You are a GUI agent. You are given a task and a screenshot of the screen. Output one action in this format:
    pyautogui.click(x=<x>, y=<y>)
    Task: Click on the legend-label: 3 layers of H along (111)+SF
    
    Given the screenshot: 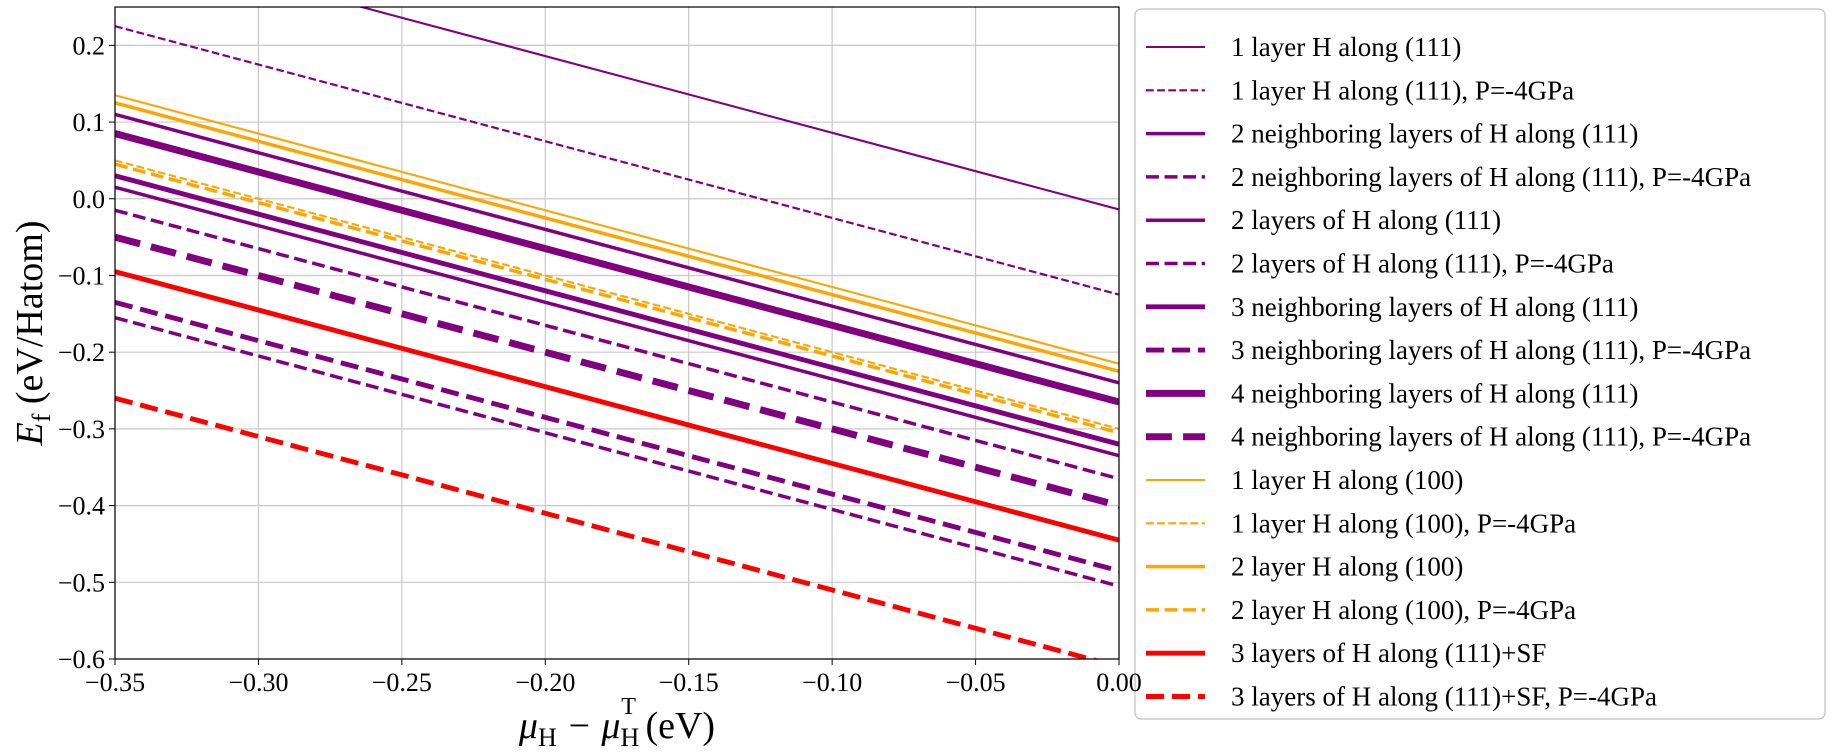 What is the action you would take?
    pyautogui.click(x=1388, y=653)
    